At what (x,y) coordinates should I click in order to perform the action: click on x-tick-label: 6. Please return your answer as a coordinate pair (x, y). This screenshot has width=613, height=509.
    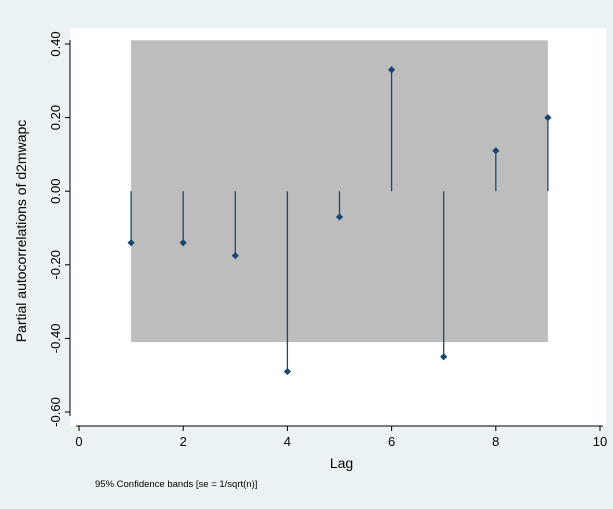
    Looking at the image, I should click on (391, 441).